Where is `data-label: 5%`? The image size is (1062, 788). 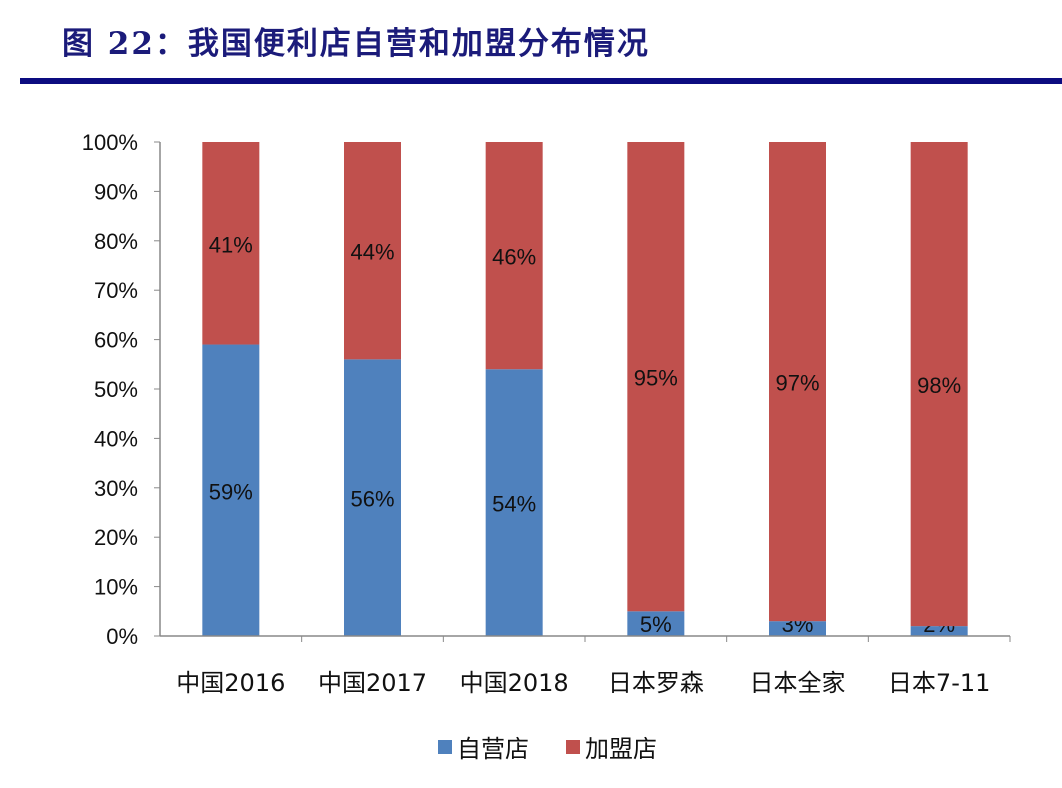
data-label: 5% is located at coordinates (656, 624).